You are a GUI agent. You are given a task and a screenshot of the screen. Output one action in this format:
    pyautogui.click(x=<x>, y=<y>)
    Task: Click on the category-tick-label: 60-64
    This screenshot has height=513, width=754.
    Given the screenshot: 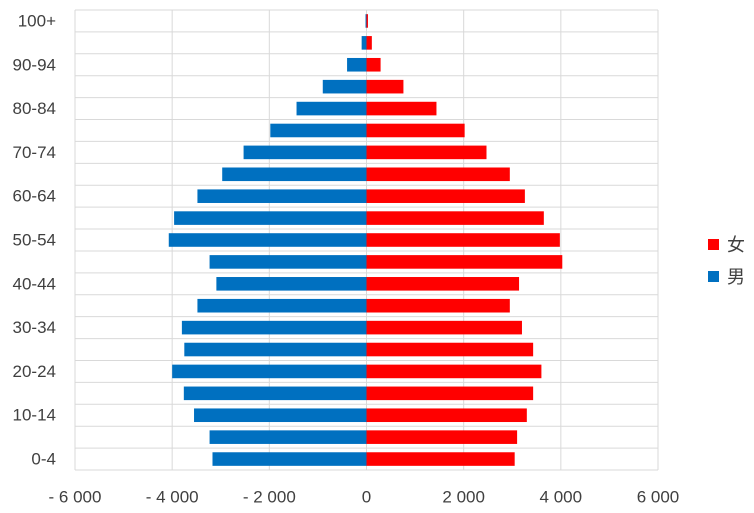 What is the action you would take?
    pyautogui.click(x=34, y=196)
    